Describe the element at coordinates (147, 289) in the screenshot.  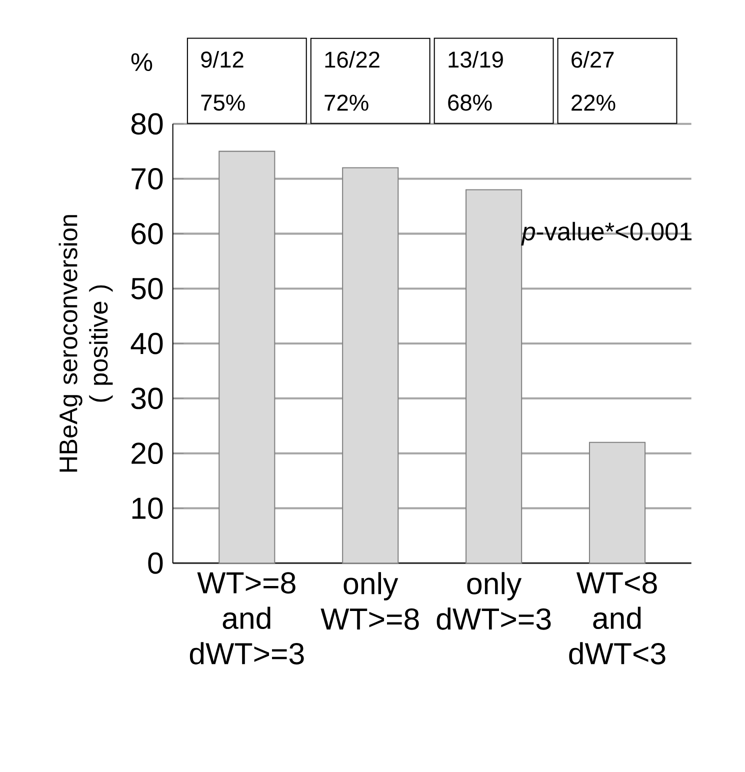
I see `y-tick-label: 50` at that location.